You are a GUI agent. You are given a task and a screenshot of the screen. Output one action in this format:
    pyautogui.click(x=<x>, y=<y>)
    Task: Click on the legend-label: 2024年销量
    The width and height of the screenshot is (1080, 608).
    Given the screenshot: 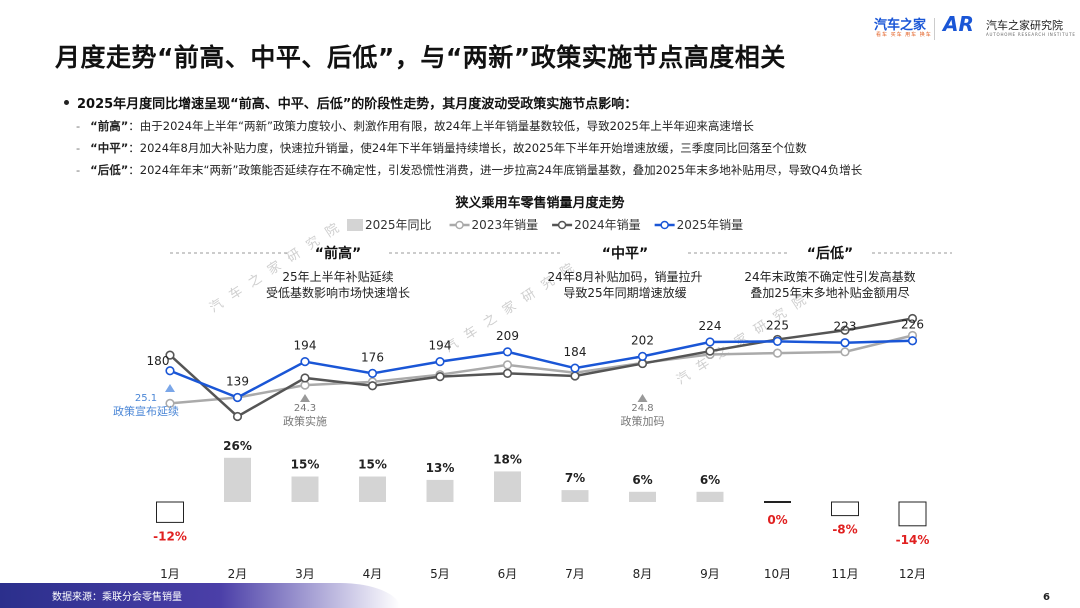 What is the action you would take?
    pyautogui.click(x=607, y=225)
    